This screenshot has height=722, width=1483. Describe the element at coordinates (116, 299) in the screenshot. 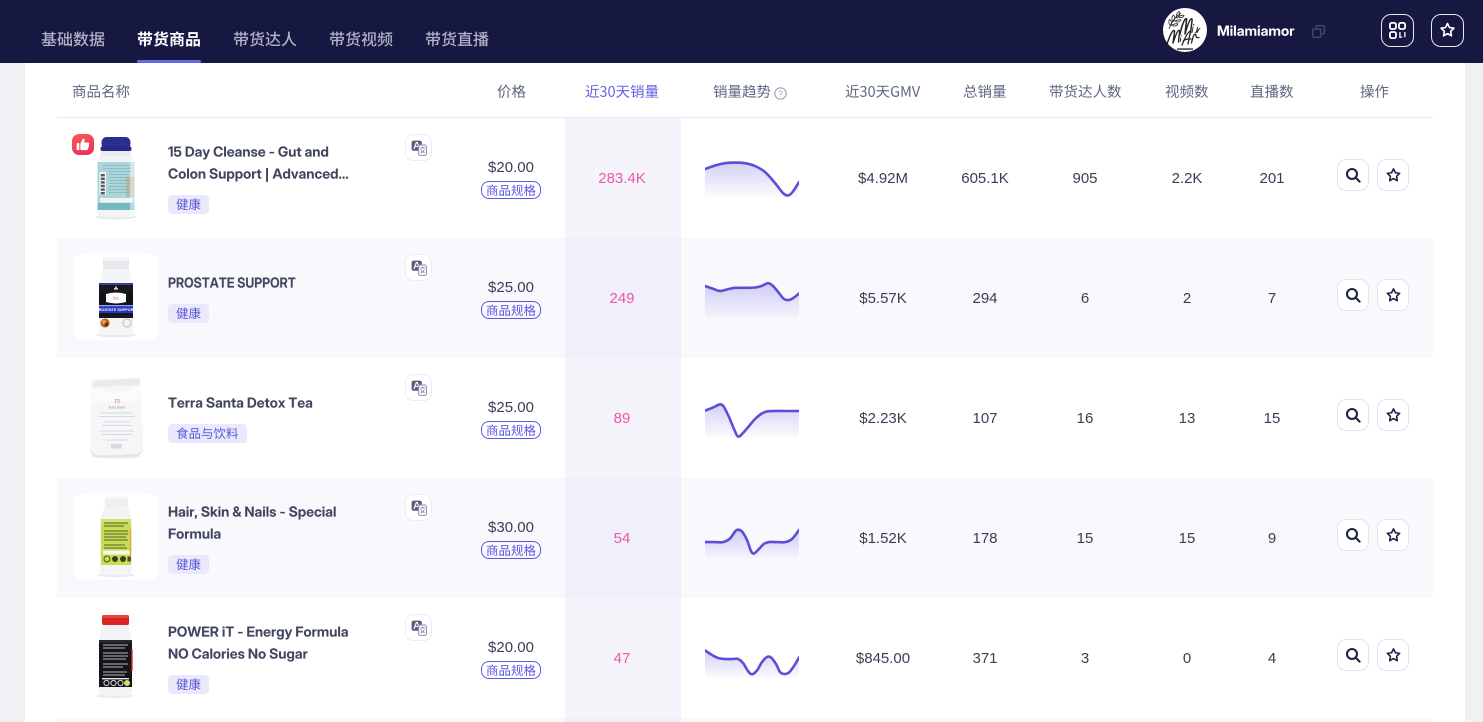

I see `svg-text: Xtra` at that location.